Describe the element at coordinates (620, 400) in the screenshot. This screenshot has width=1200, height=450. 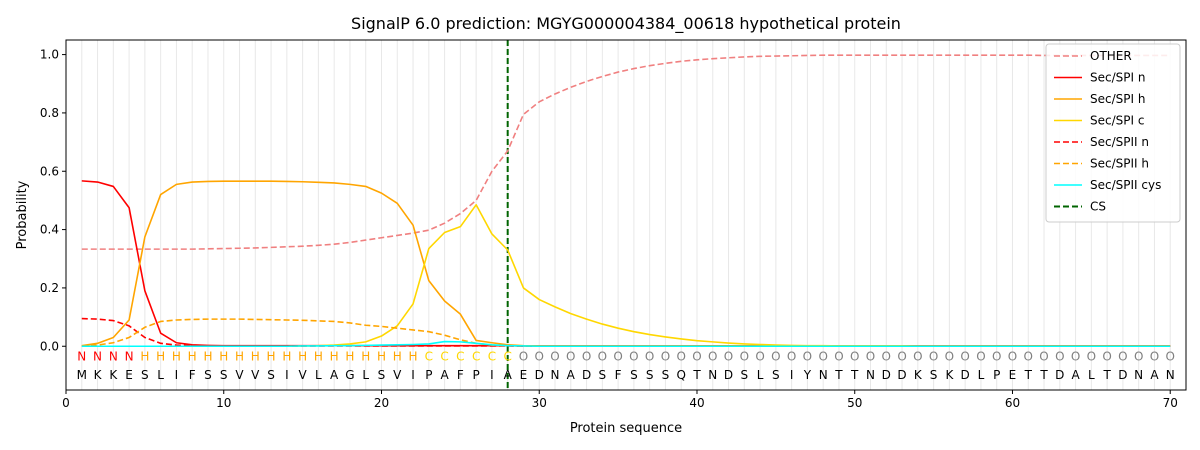
I see `x-axis: 0 10 20 30 40 50 60 70` at that location.